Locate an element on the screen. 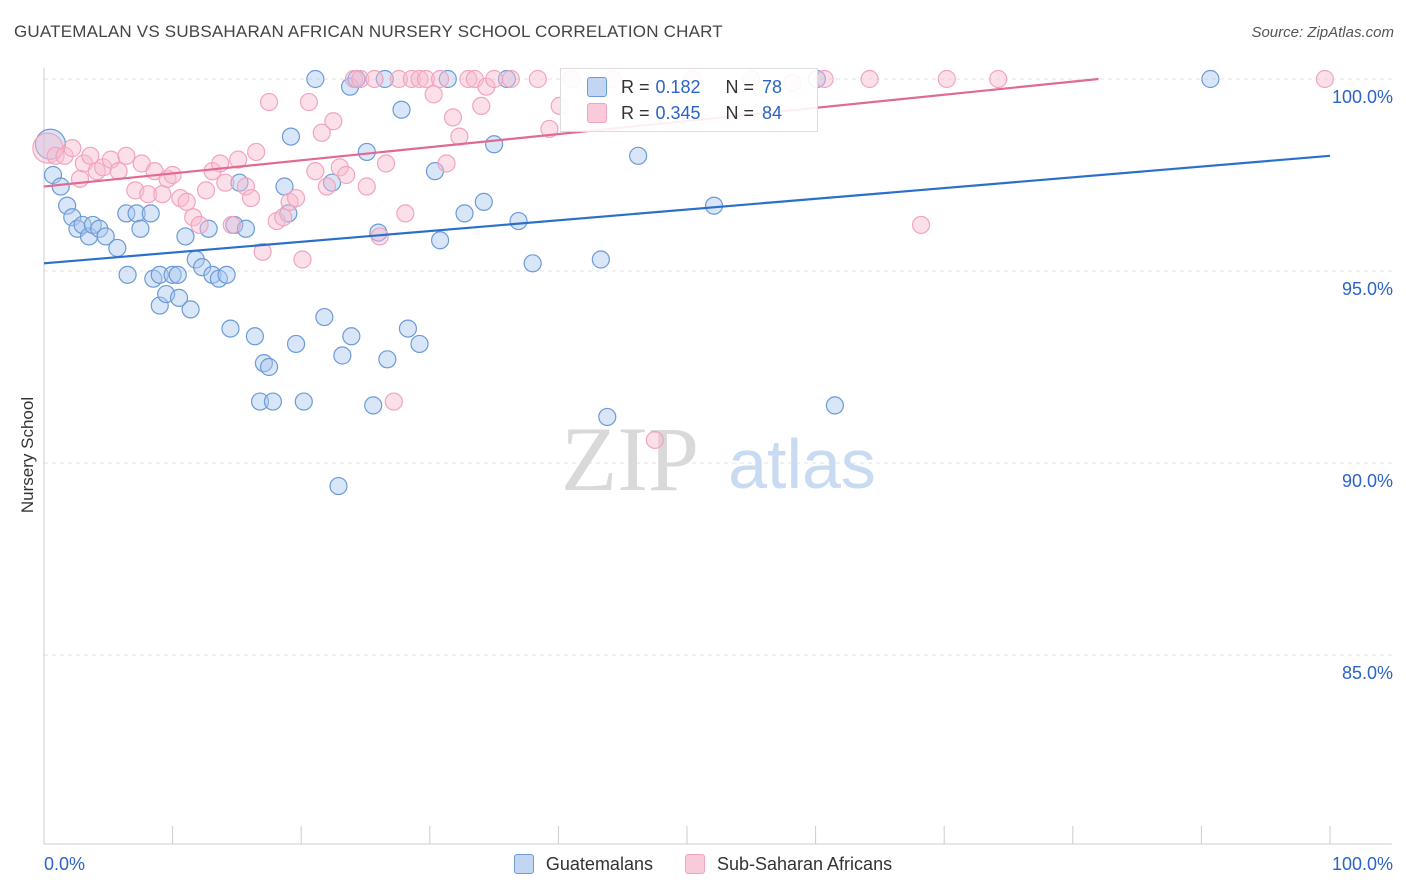 The width and height of the screenshot is (1406, 892). correlation-legend: R = 0.182 N = 78 R = 0.345 N = 84 is located at coordinates (689, 100).